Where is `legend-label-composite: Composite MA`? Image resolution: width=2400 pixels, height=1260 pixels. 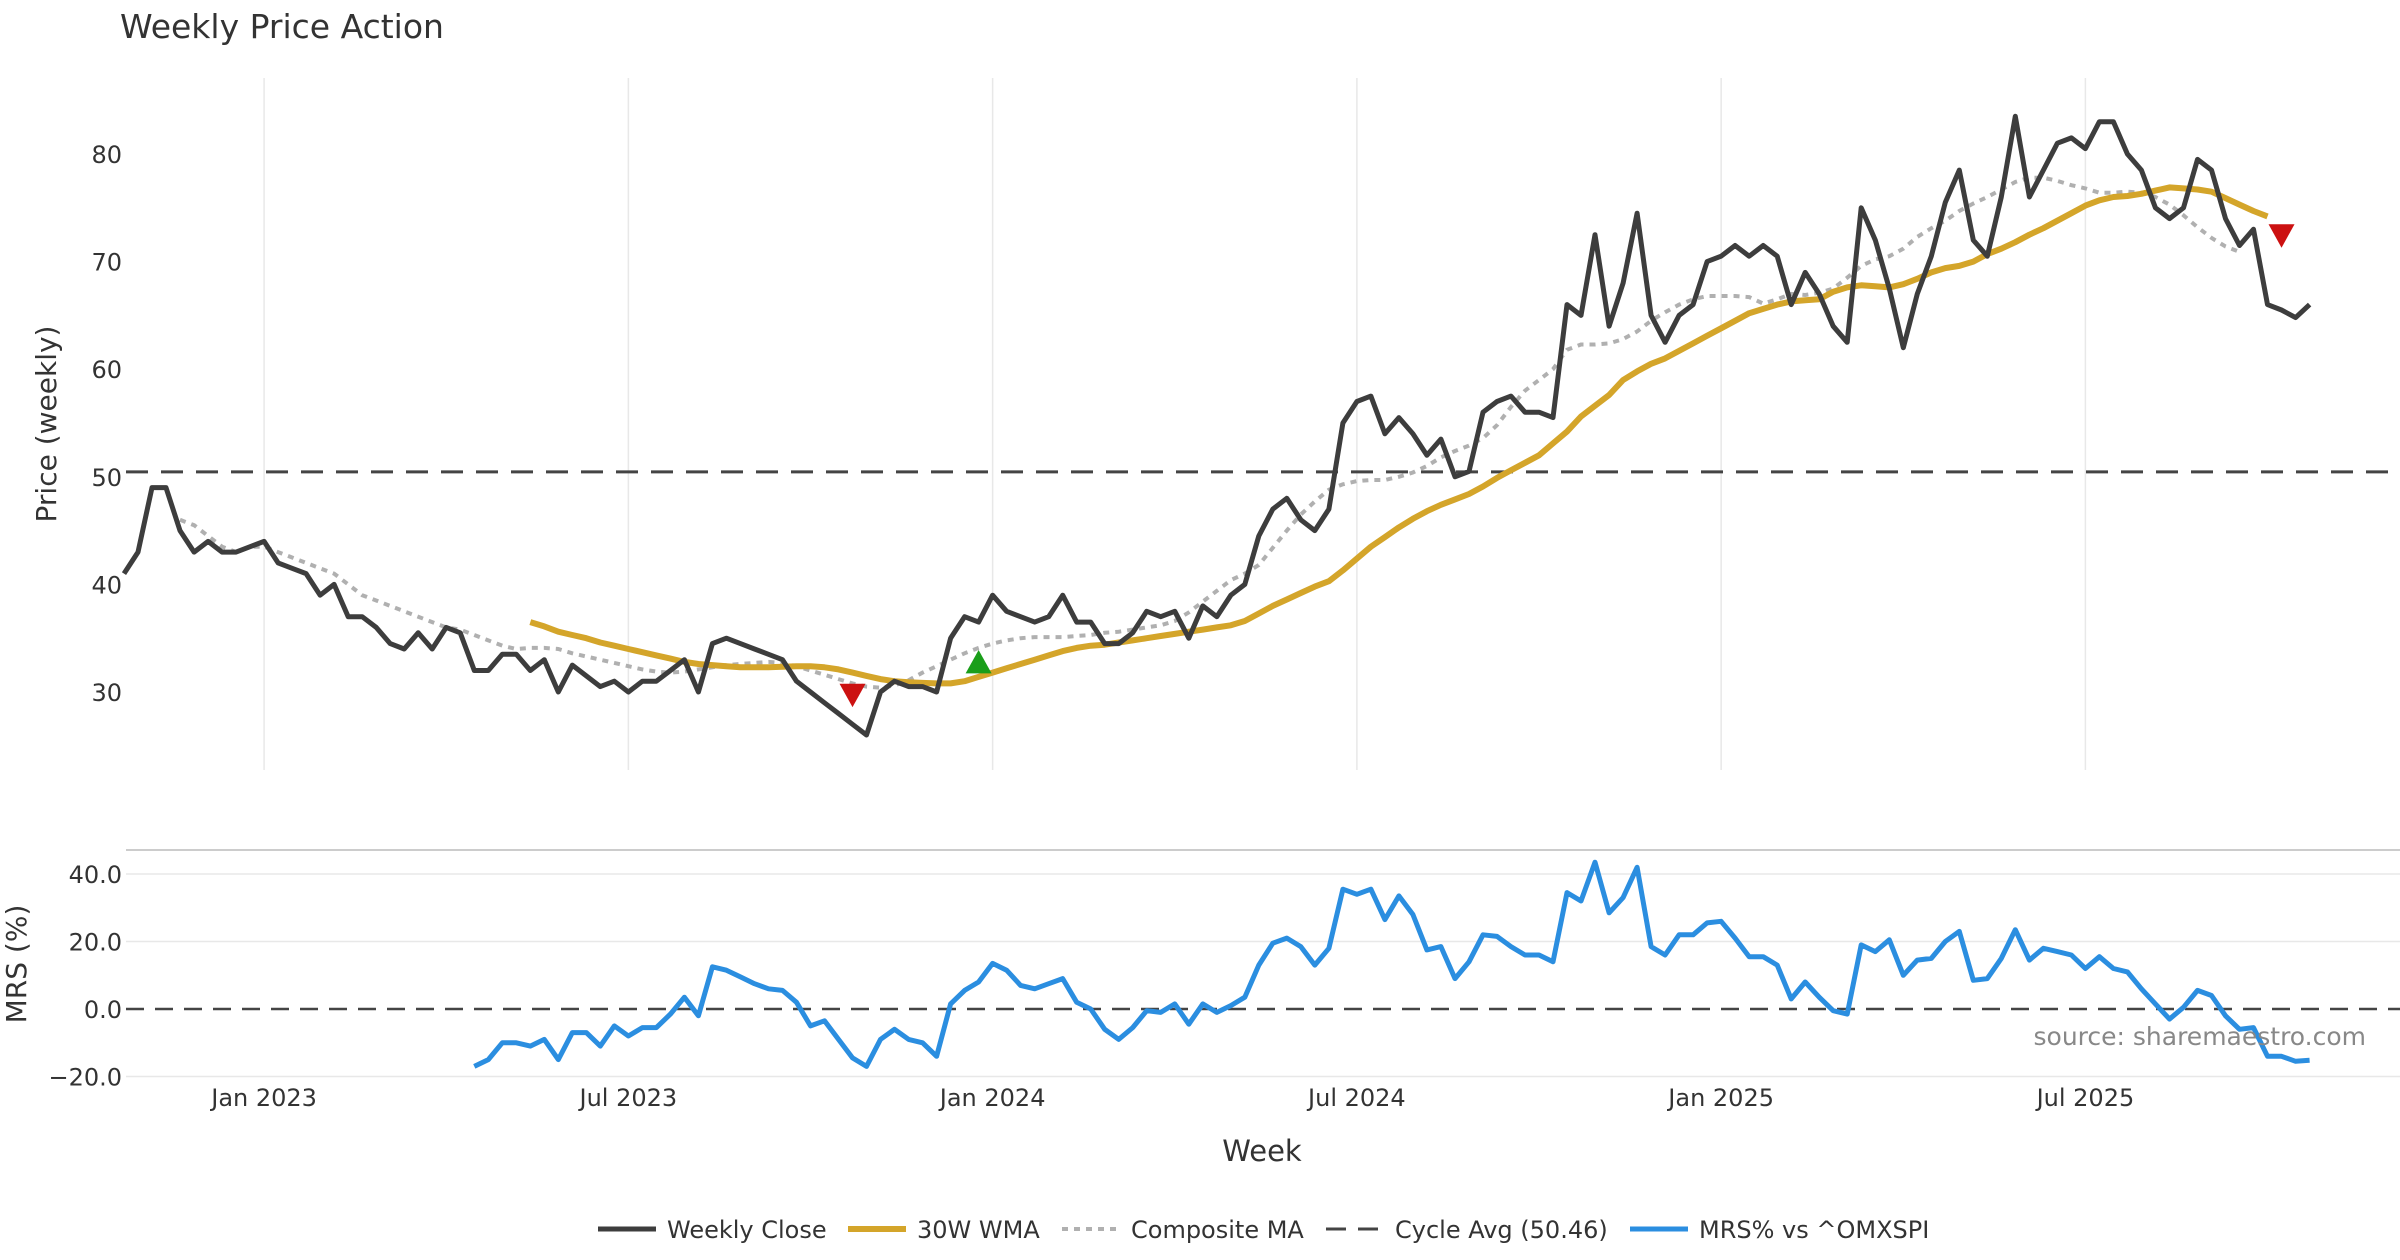 legend-label-composite: Composite MA is located at coordinates (1217, 1230).